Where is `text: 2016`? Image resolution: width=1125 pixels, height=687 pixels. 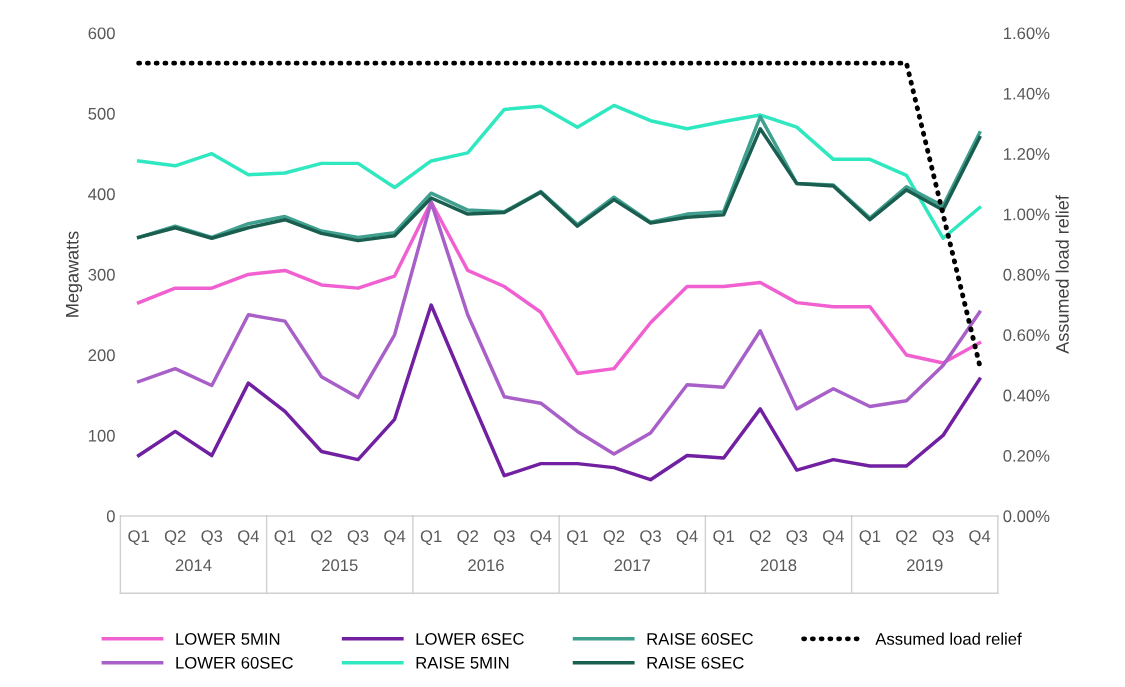 text: 2016 is located at coordinates (486, 565).